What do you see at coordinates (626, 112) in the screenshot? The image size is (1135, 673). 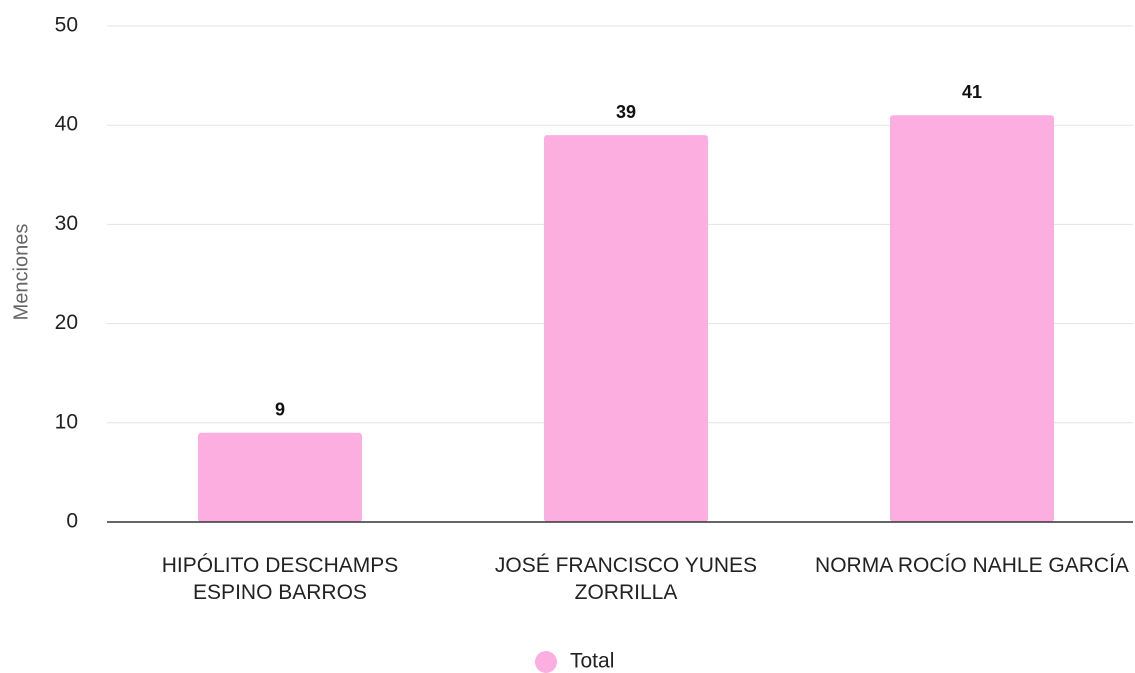 I see `data-label: 39` at bounding box center [626, 112].